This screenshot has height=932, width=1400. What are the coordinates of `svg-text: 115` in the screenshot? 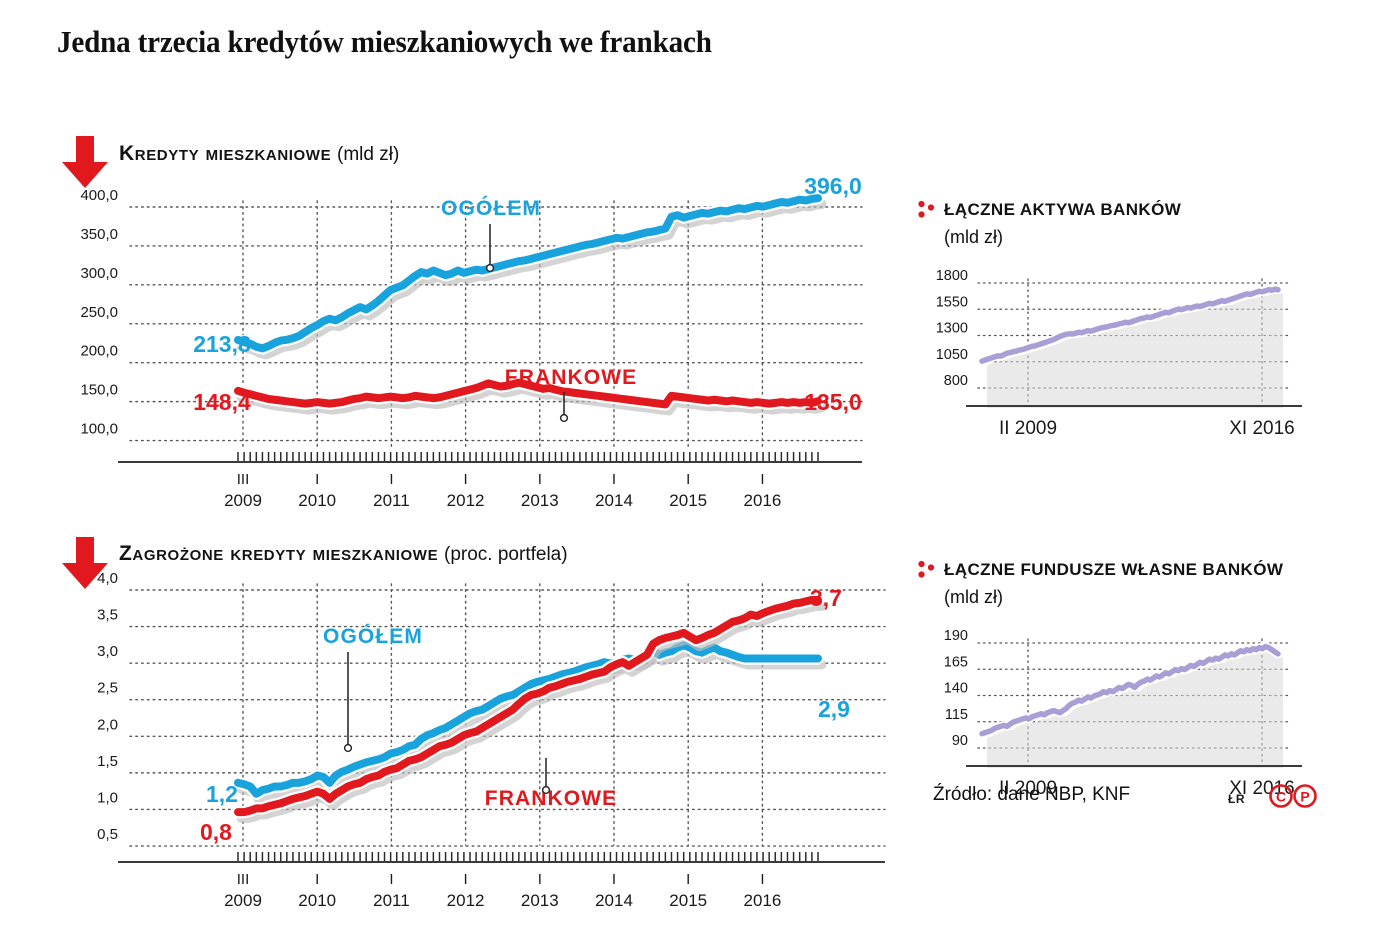 It's located at (956, 715).